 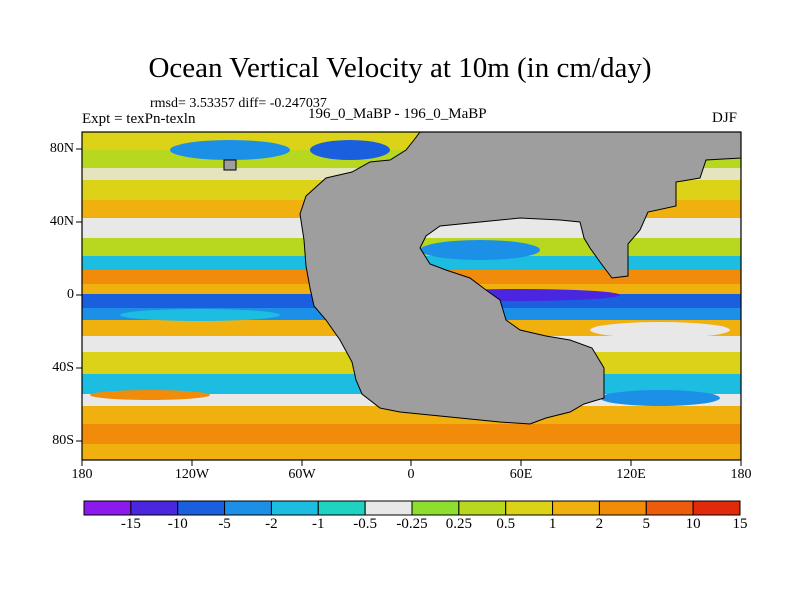 I want to click on colorbar-label: 10, so click(x=693, y=524).